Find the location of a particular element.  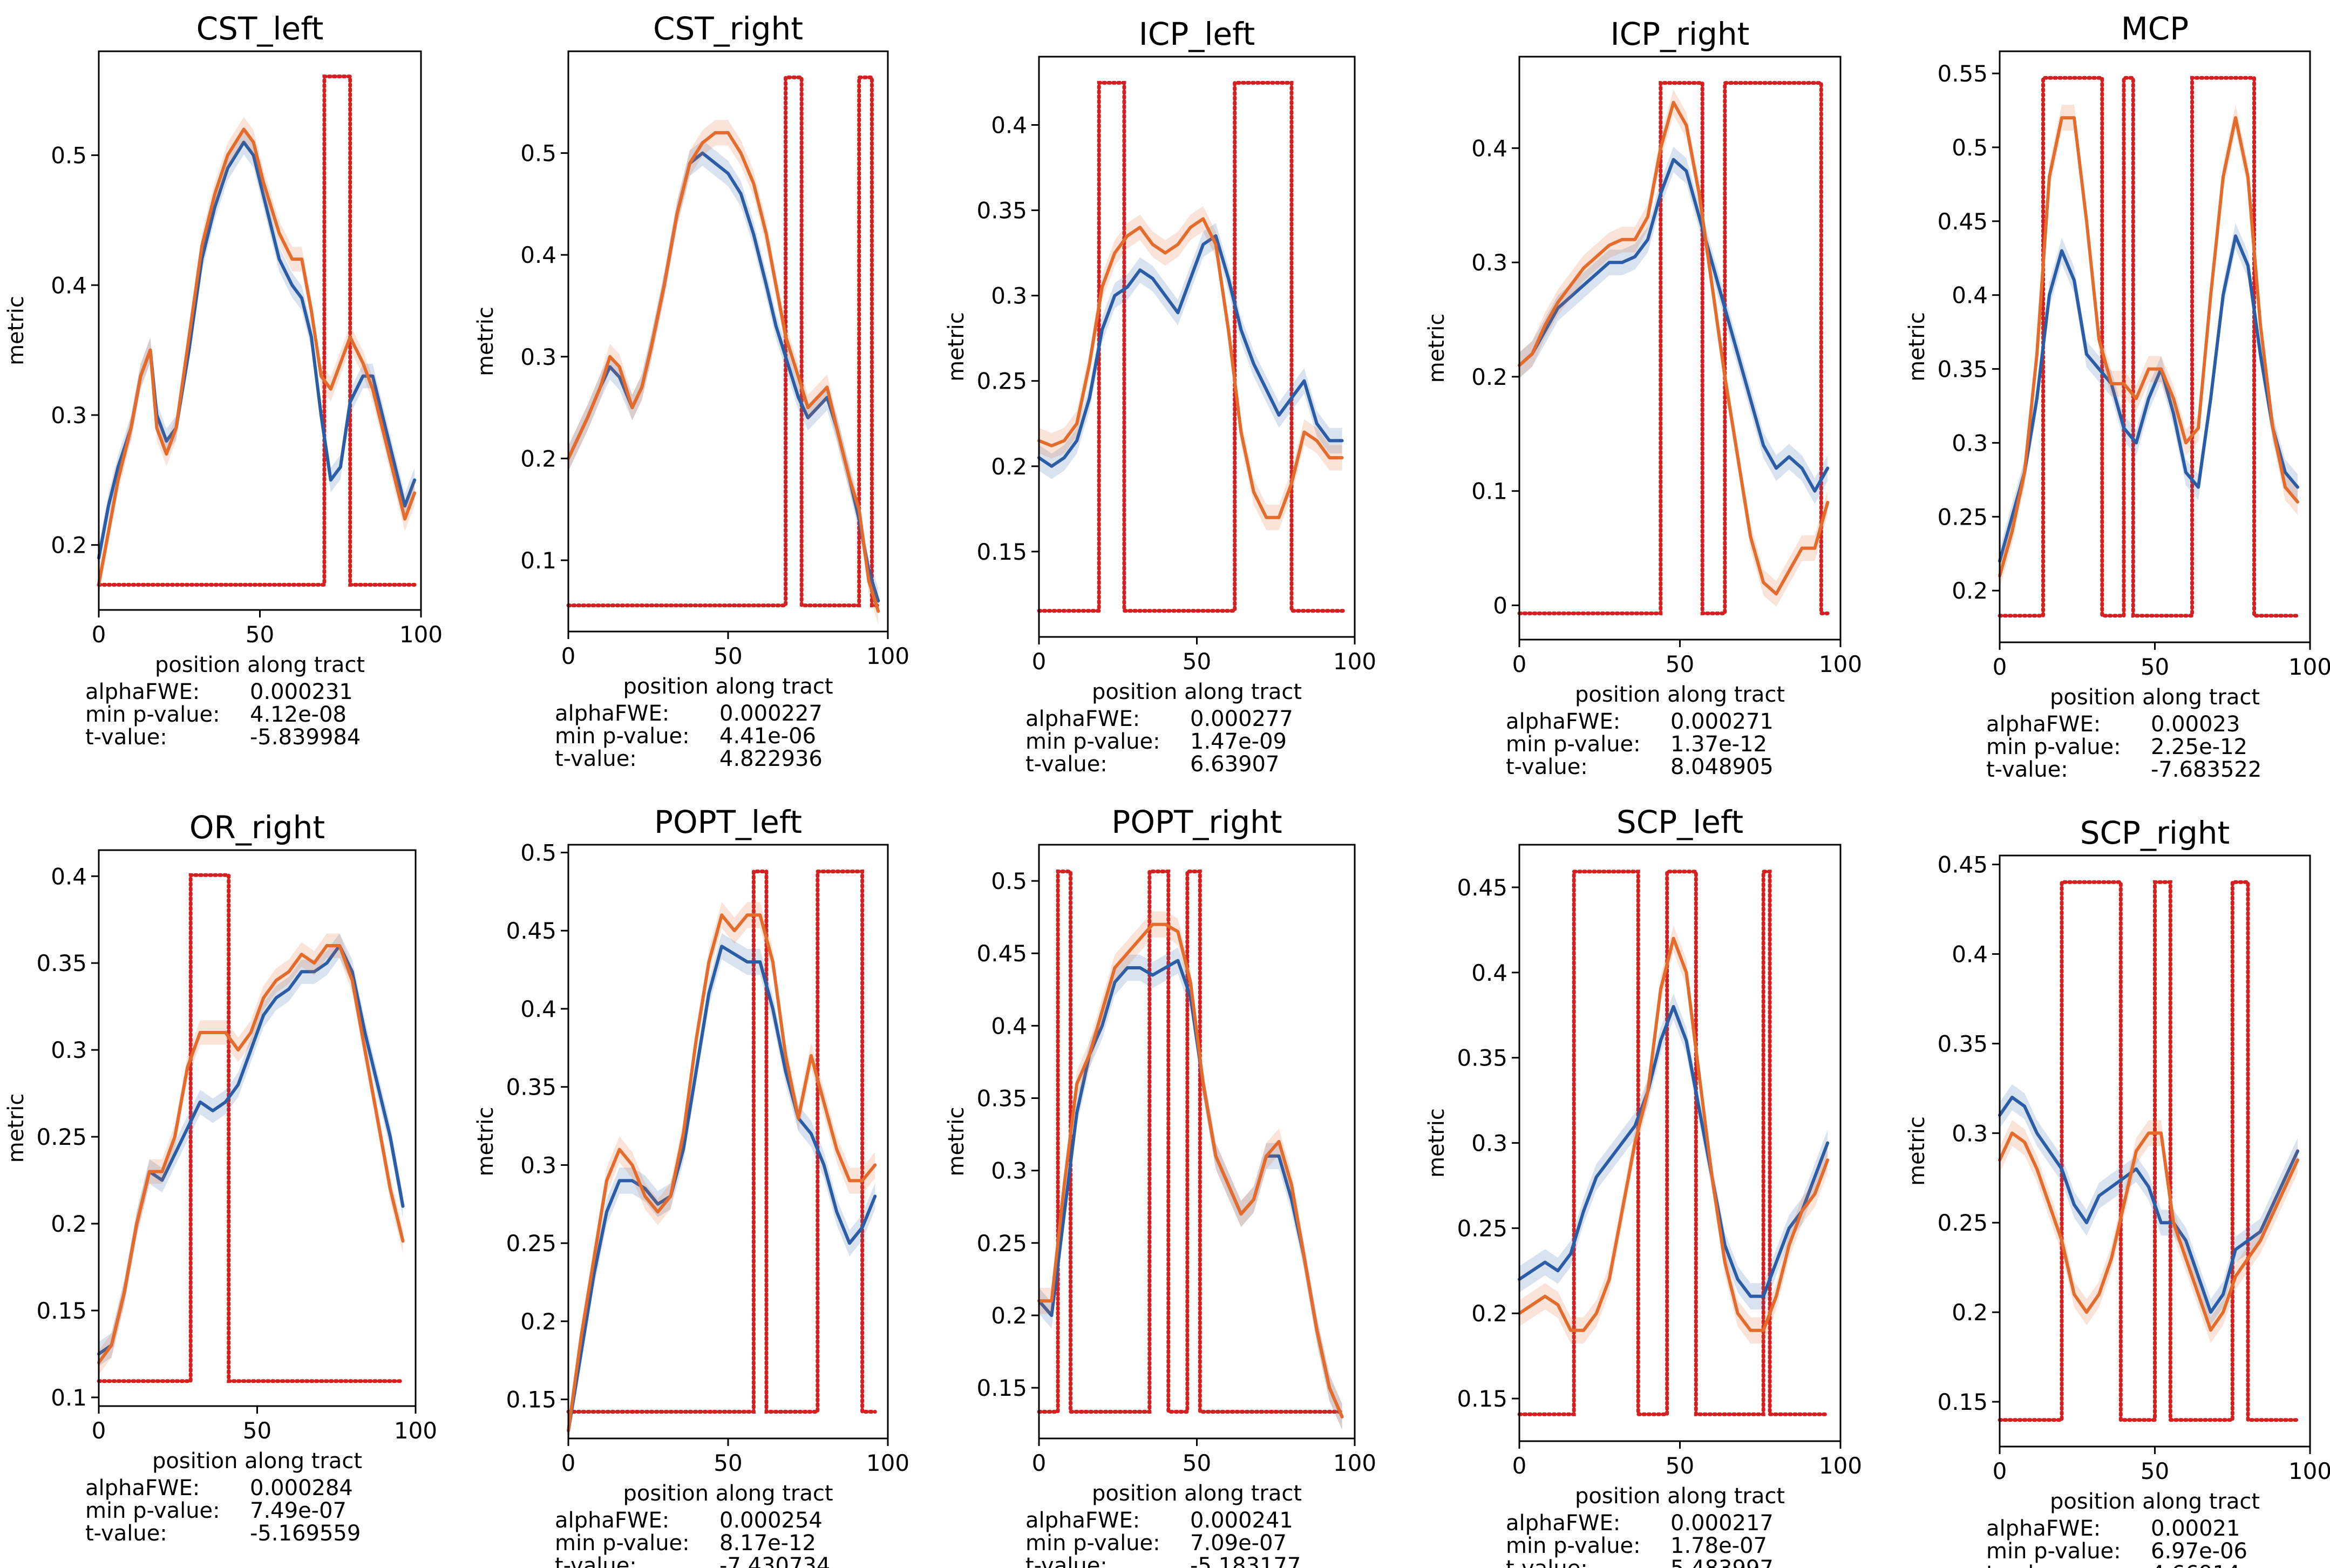

chart-title: ICP_right is located at coordinates (1681, 34).